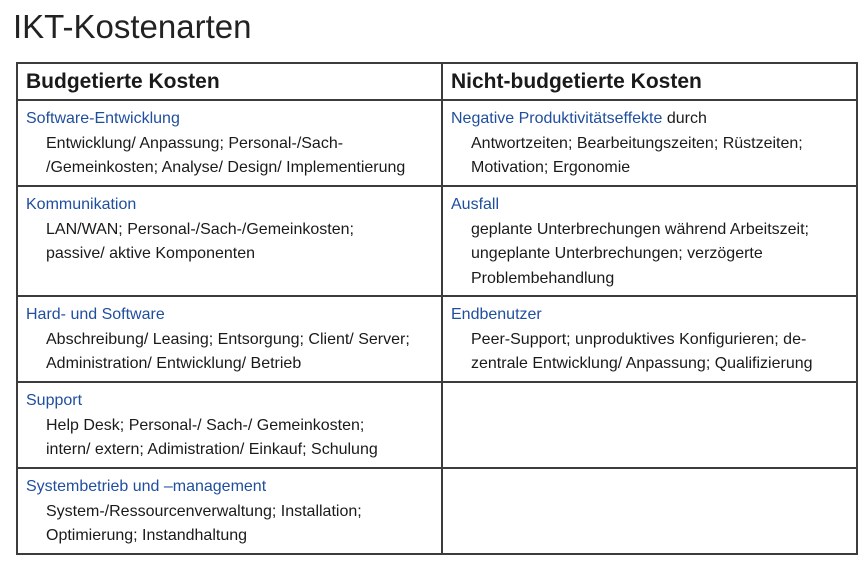  Describe the element at coordinates (95, 314) in the screenshot. I see `category-title: Hard- und Software` at that location.